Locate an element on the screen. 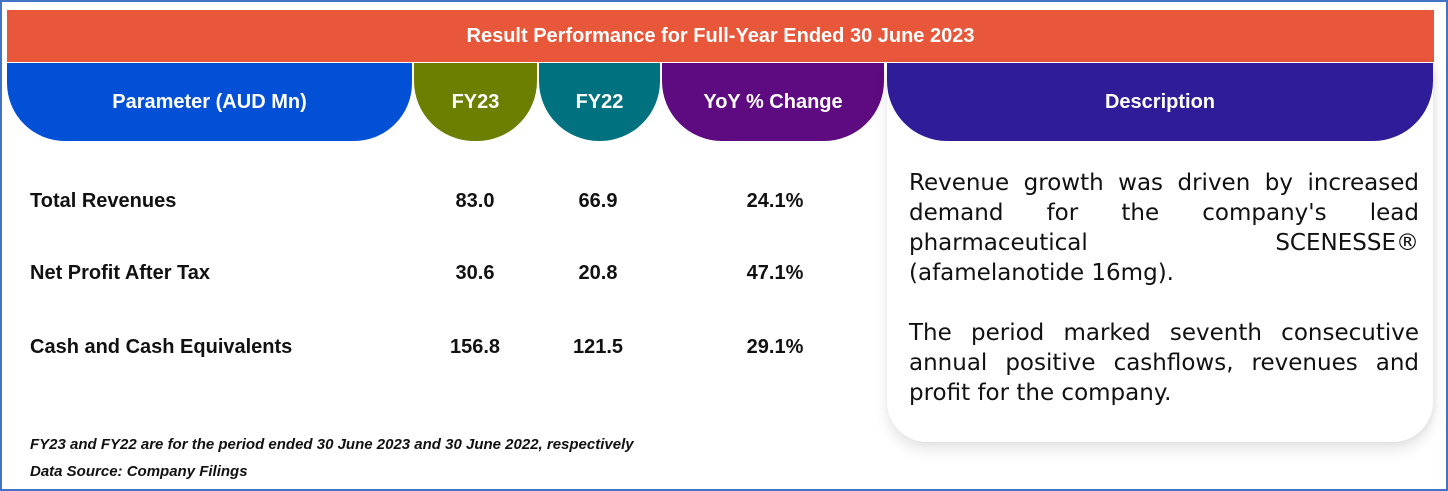 This screenshot has height=491, width=1448. row-fy22-value: 121.5 is located at coordinates (598, 347).